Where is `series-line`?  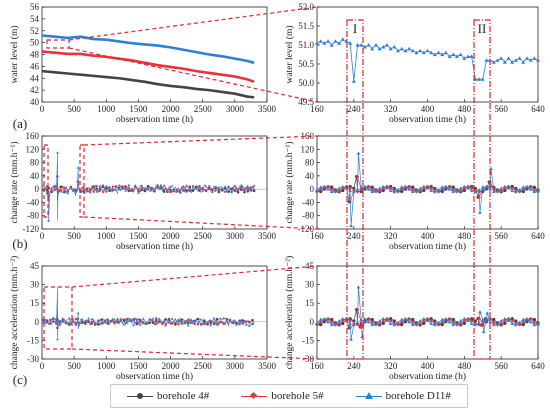 series-line is located at coordinates (148, 67).